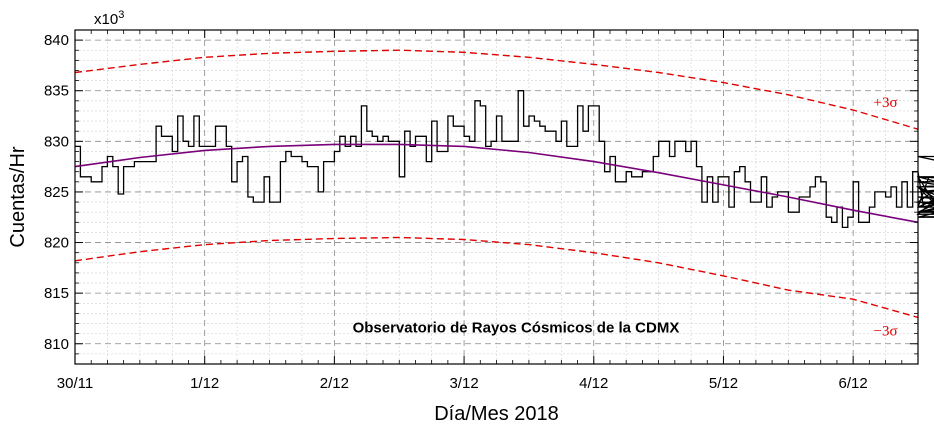 Image resolution: width=934 pixels, height=432 pixels. What do you see at coordinates (204, 383) in the screenshot?
I see `x-tick-label: 1/12` at bounding box center [204, 383].